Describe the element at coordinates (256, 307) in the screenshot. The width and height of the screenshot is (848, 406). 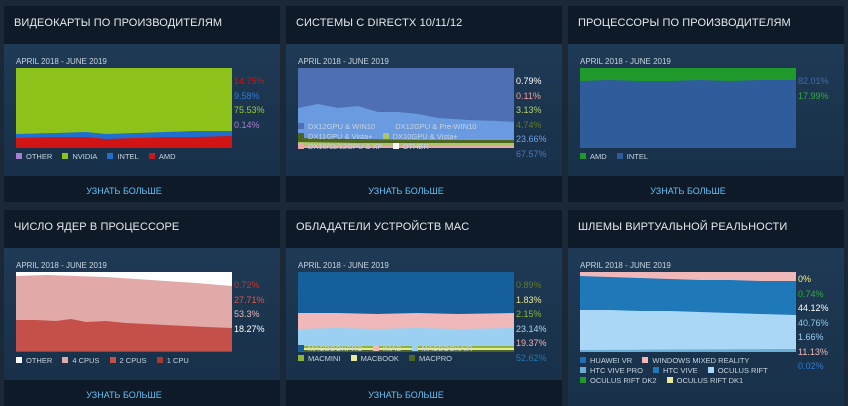
I see `latest-values: 0.72% 27.71% 53.3% 18.27%` at that location.